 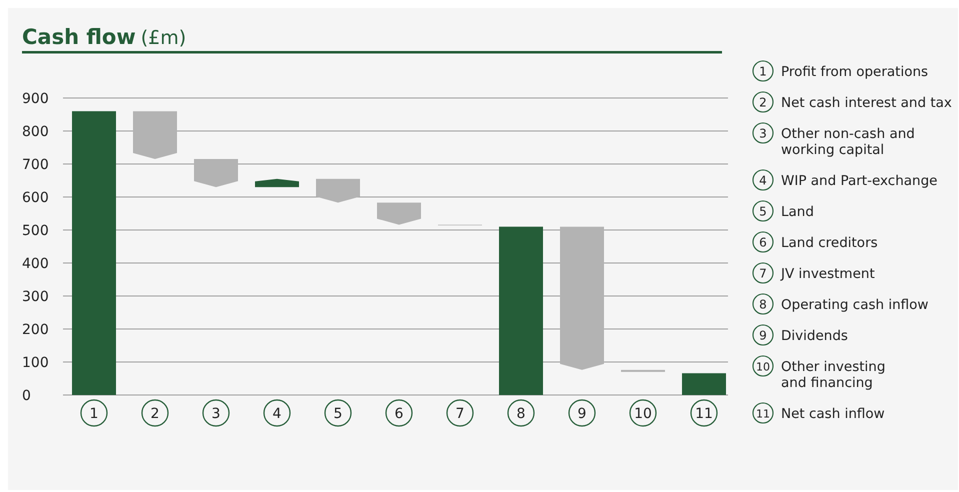 I want to click on category-label: 10, so click(x=763, y=367).